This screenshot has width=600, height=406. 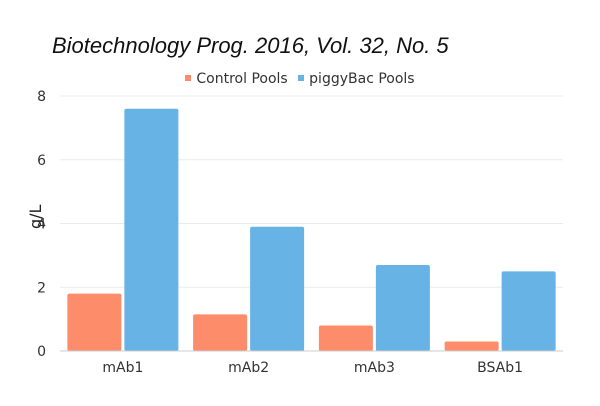 What do you see at coordinates (242, 79) in the screenshot?
I see `legend-label-control: Control Pools` at bounding box center [242, 79].